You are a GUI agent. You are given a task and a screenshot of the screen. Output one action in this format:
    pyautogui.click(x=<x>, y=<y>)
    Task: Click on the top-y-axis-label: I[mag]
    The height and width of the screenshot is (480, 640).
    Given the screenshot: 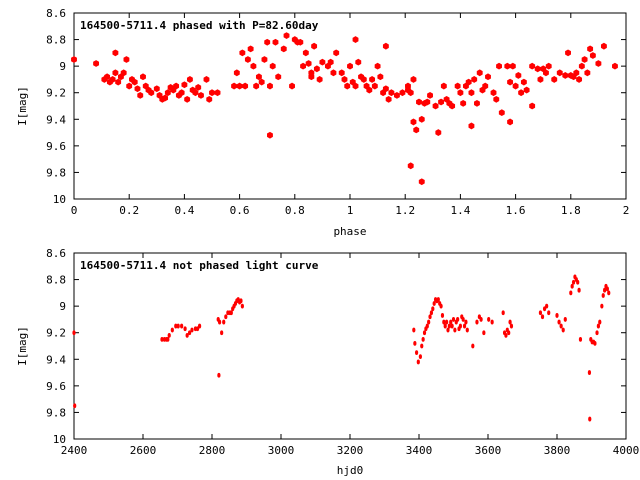 What is the action you would take?
    pyautogui.click(x=22, y=106)
    